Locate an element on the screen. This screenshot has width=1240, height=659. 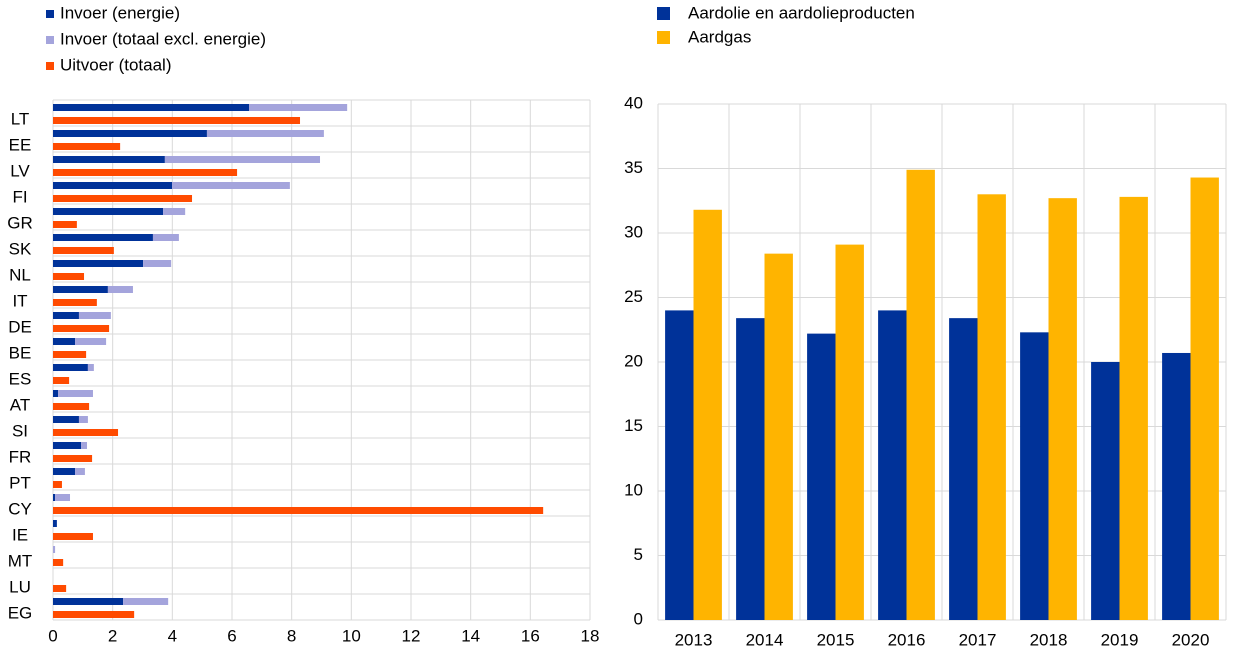
x-tick-label: 16 is located at coordinates (530, 635).